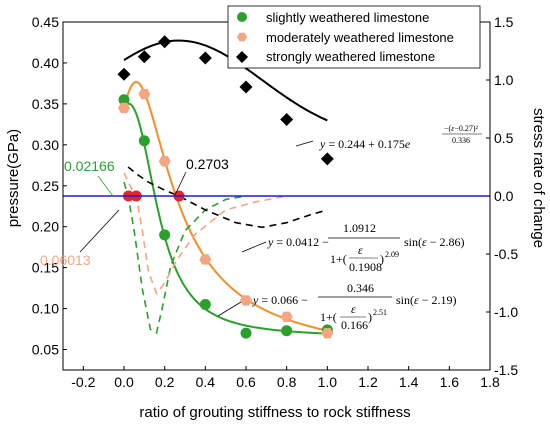 The width and height of the screenshot is (550, 430). What do you see at coordinates (89, 166) in the screenshot?
I see `label-intersection-slightly: 0.02166` at bounding box center [89, 166].